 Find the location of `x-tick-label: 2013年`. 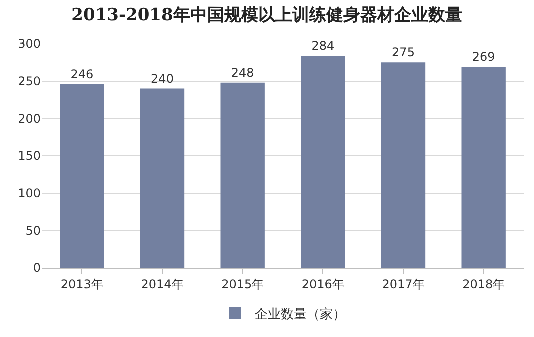

x-tick-label: 2013年 is located at coordinates (82, 284).